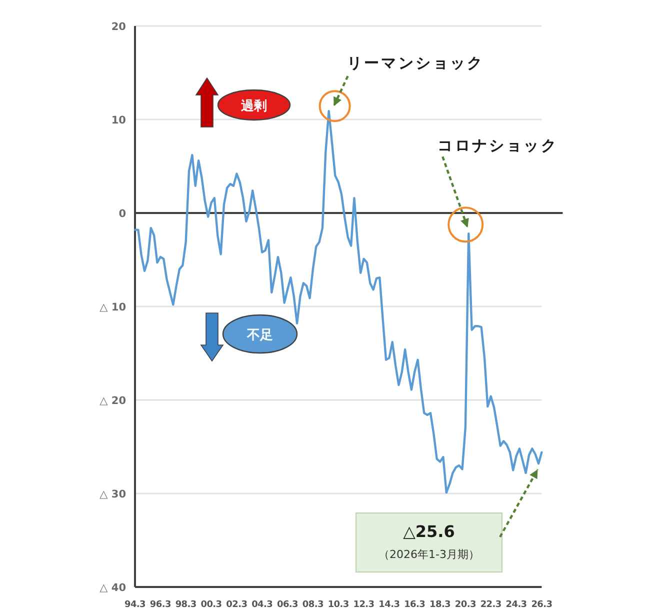  I want to click on x-tick-label: 98.3, so click(185, 605).